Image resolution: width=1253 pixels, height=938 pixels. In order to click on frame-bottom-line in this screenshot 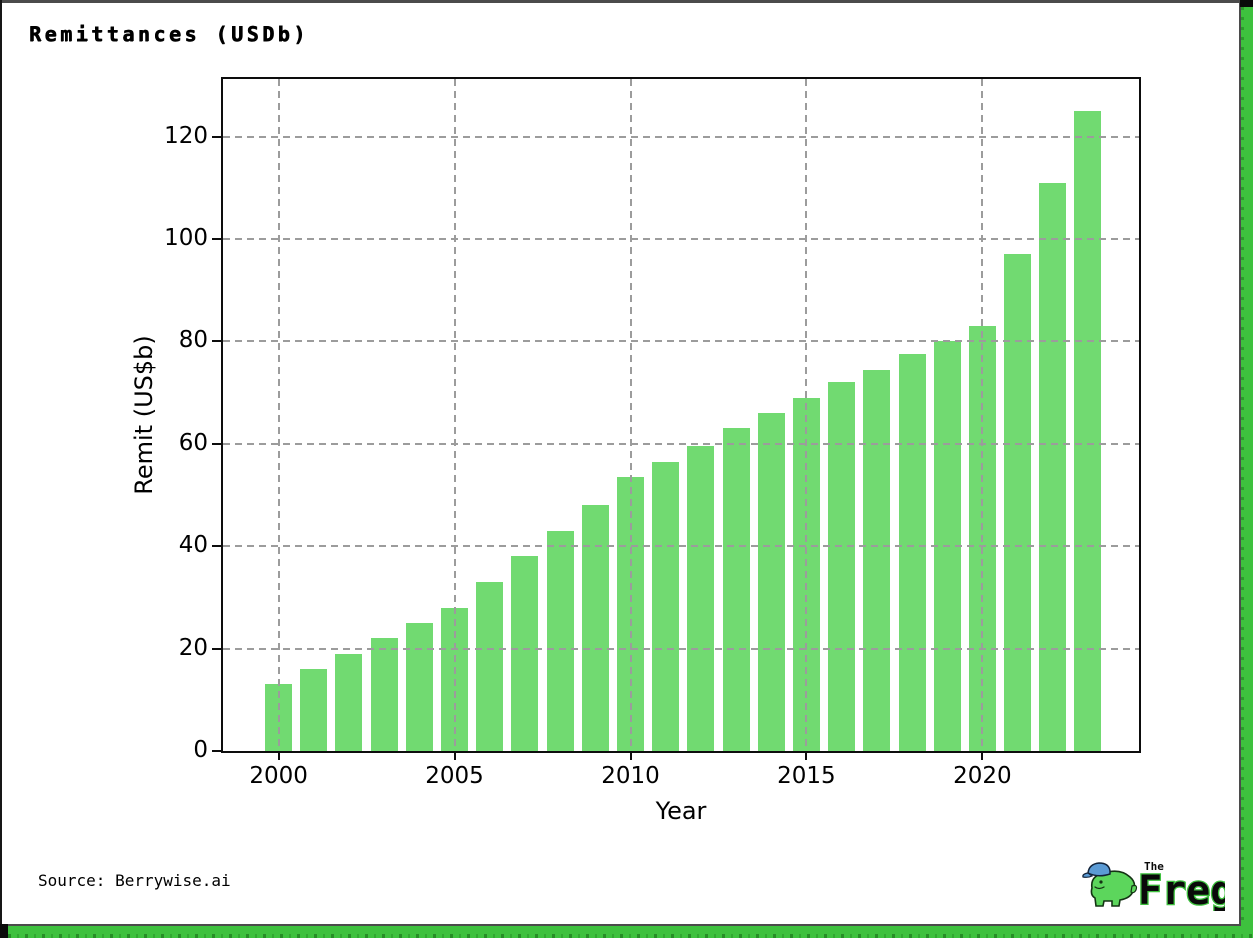, I will do `click(626, 925)`.